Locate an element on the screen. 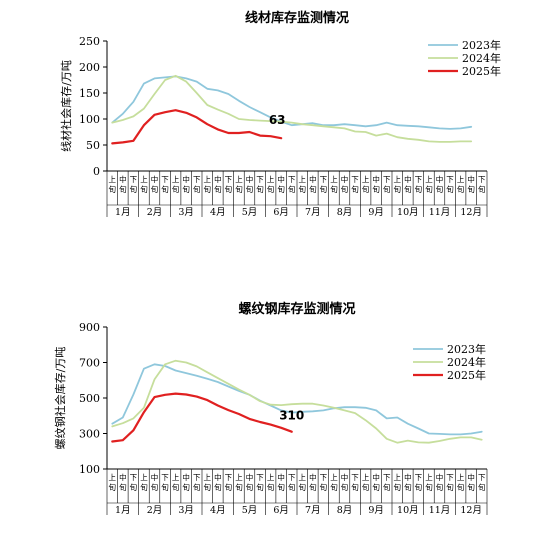 The width and height of the screenshot is (550, 541). chart-title: 螺纹钢库存监测情况 is located at coordinates (296, 309).